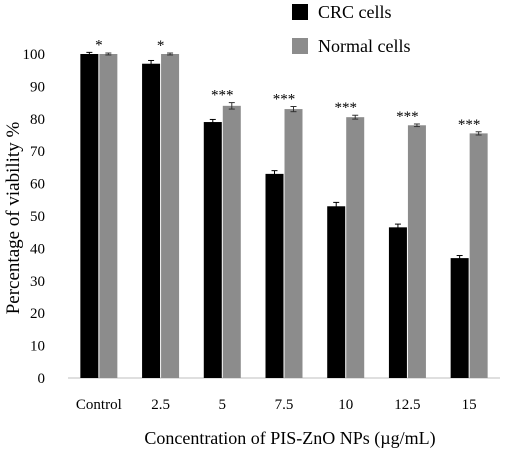  What do you see at coordinates (160, 405) in the screenshot?
I see `x-tick-label: 2.5` at bounding box center [160, 405].